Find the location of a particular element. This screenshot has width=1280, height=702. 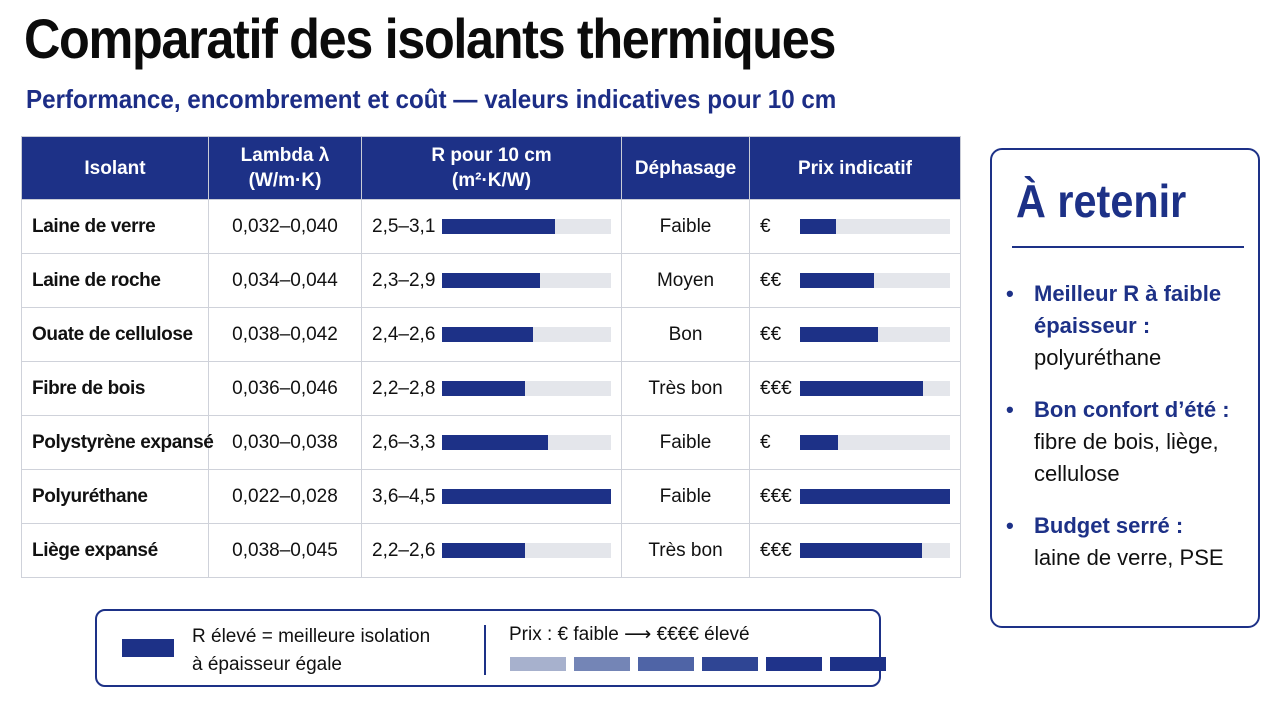

material-name: Laine de roche is located at coordinates (115, 280).